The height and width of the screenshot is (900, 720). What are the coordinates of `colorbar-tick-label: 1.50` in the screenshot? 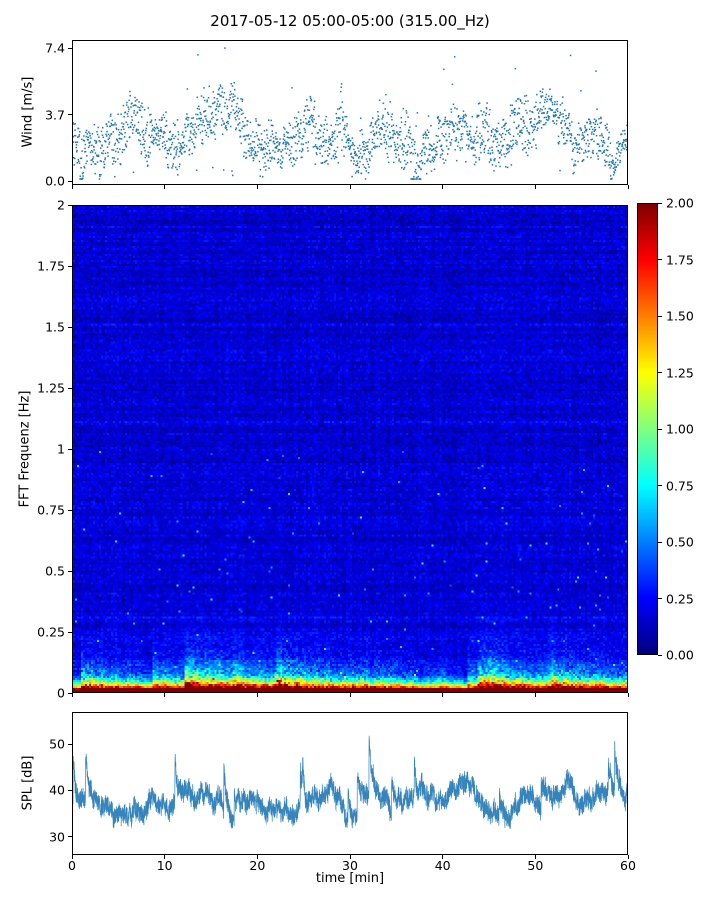 It's located at (680, 316).